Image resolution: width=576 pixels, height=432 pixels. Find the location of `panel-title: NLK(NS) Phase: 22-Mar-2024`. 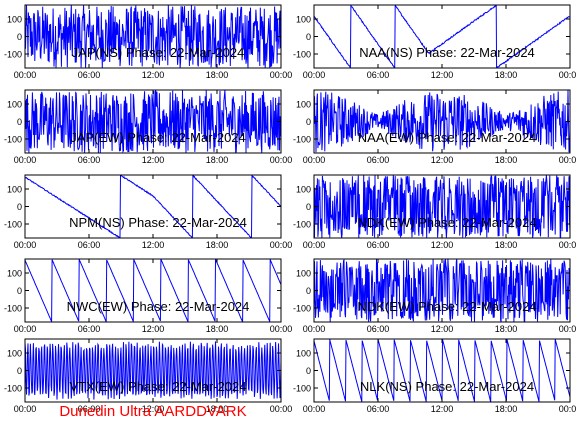

panel-title: NLK(NS) Phase: 22-Mar-2024 is located at coordinates (447, 386).